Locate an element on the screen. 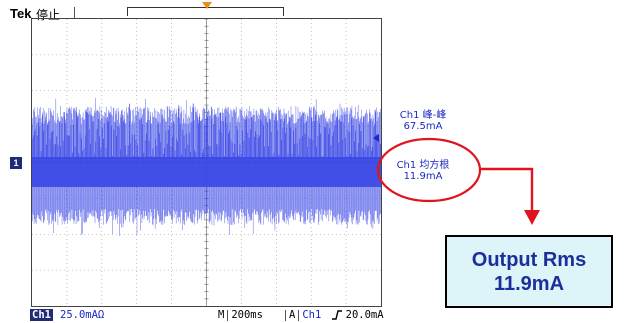 This screenshot has width=629, height=323. measurement-rms: Ch1 均方根 11.9mA is located at coordinates (423, 171).